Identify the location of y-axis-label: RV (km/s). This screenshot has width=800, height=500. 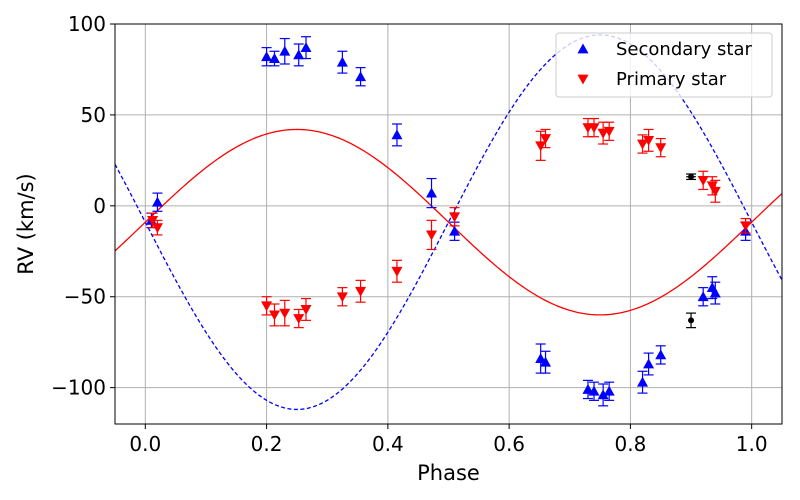
(26, 224).